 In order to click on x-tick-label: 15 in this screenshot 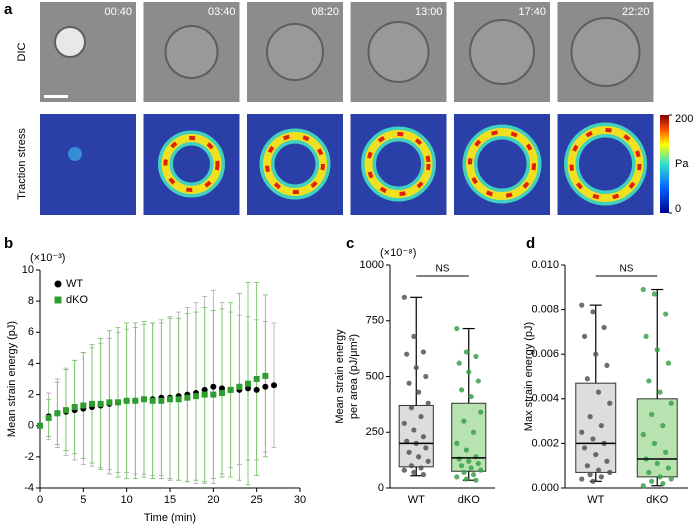, I will do `click(170, 500)`.